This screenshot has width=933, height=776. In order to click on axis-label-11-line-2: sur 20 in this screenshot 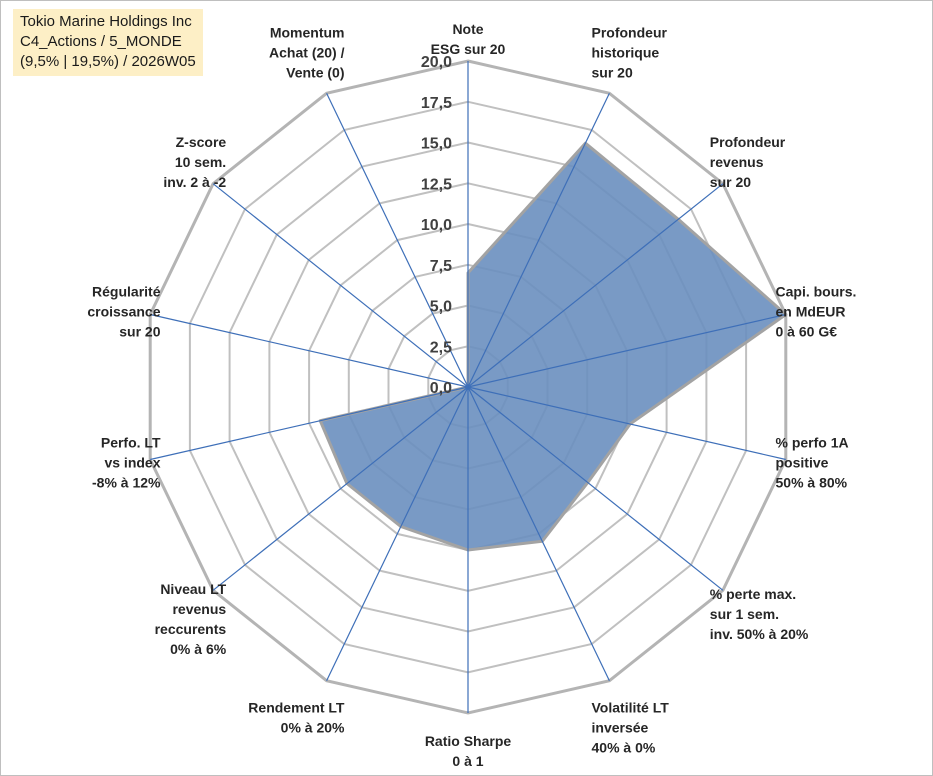, I will do `click(139, 331)`.